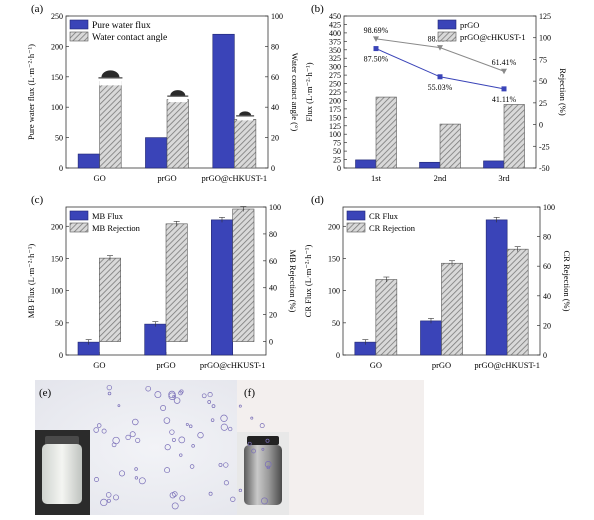  Describe the element at coordinates (309, 91) in the screenshot. I see `y-axis-title: Flux (L·m⁻²·h⁻¹)` at that location.